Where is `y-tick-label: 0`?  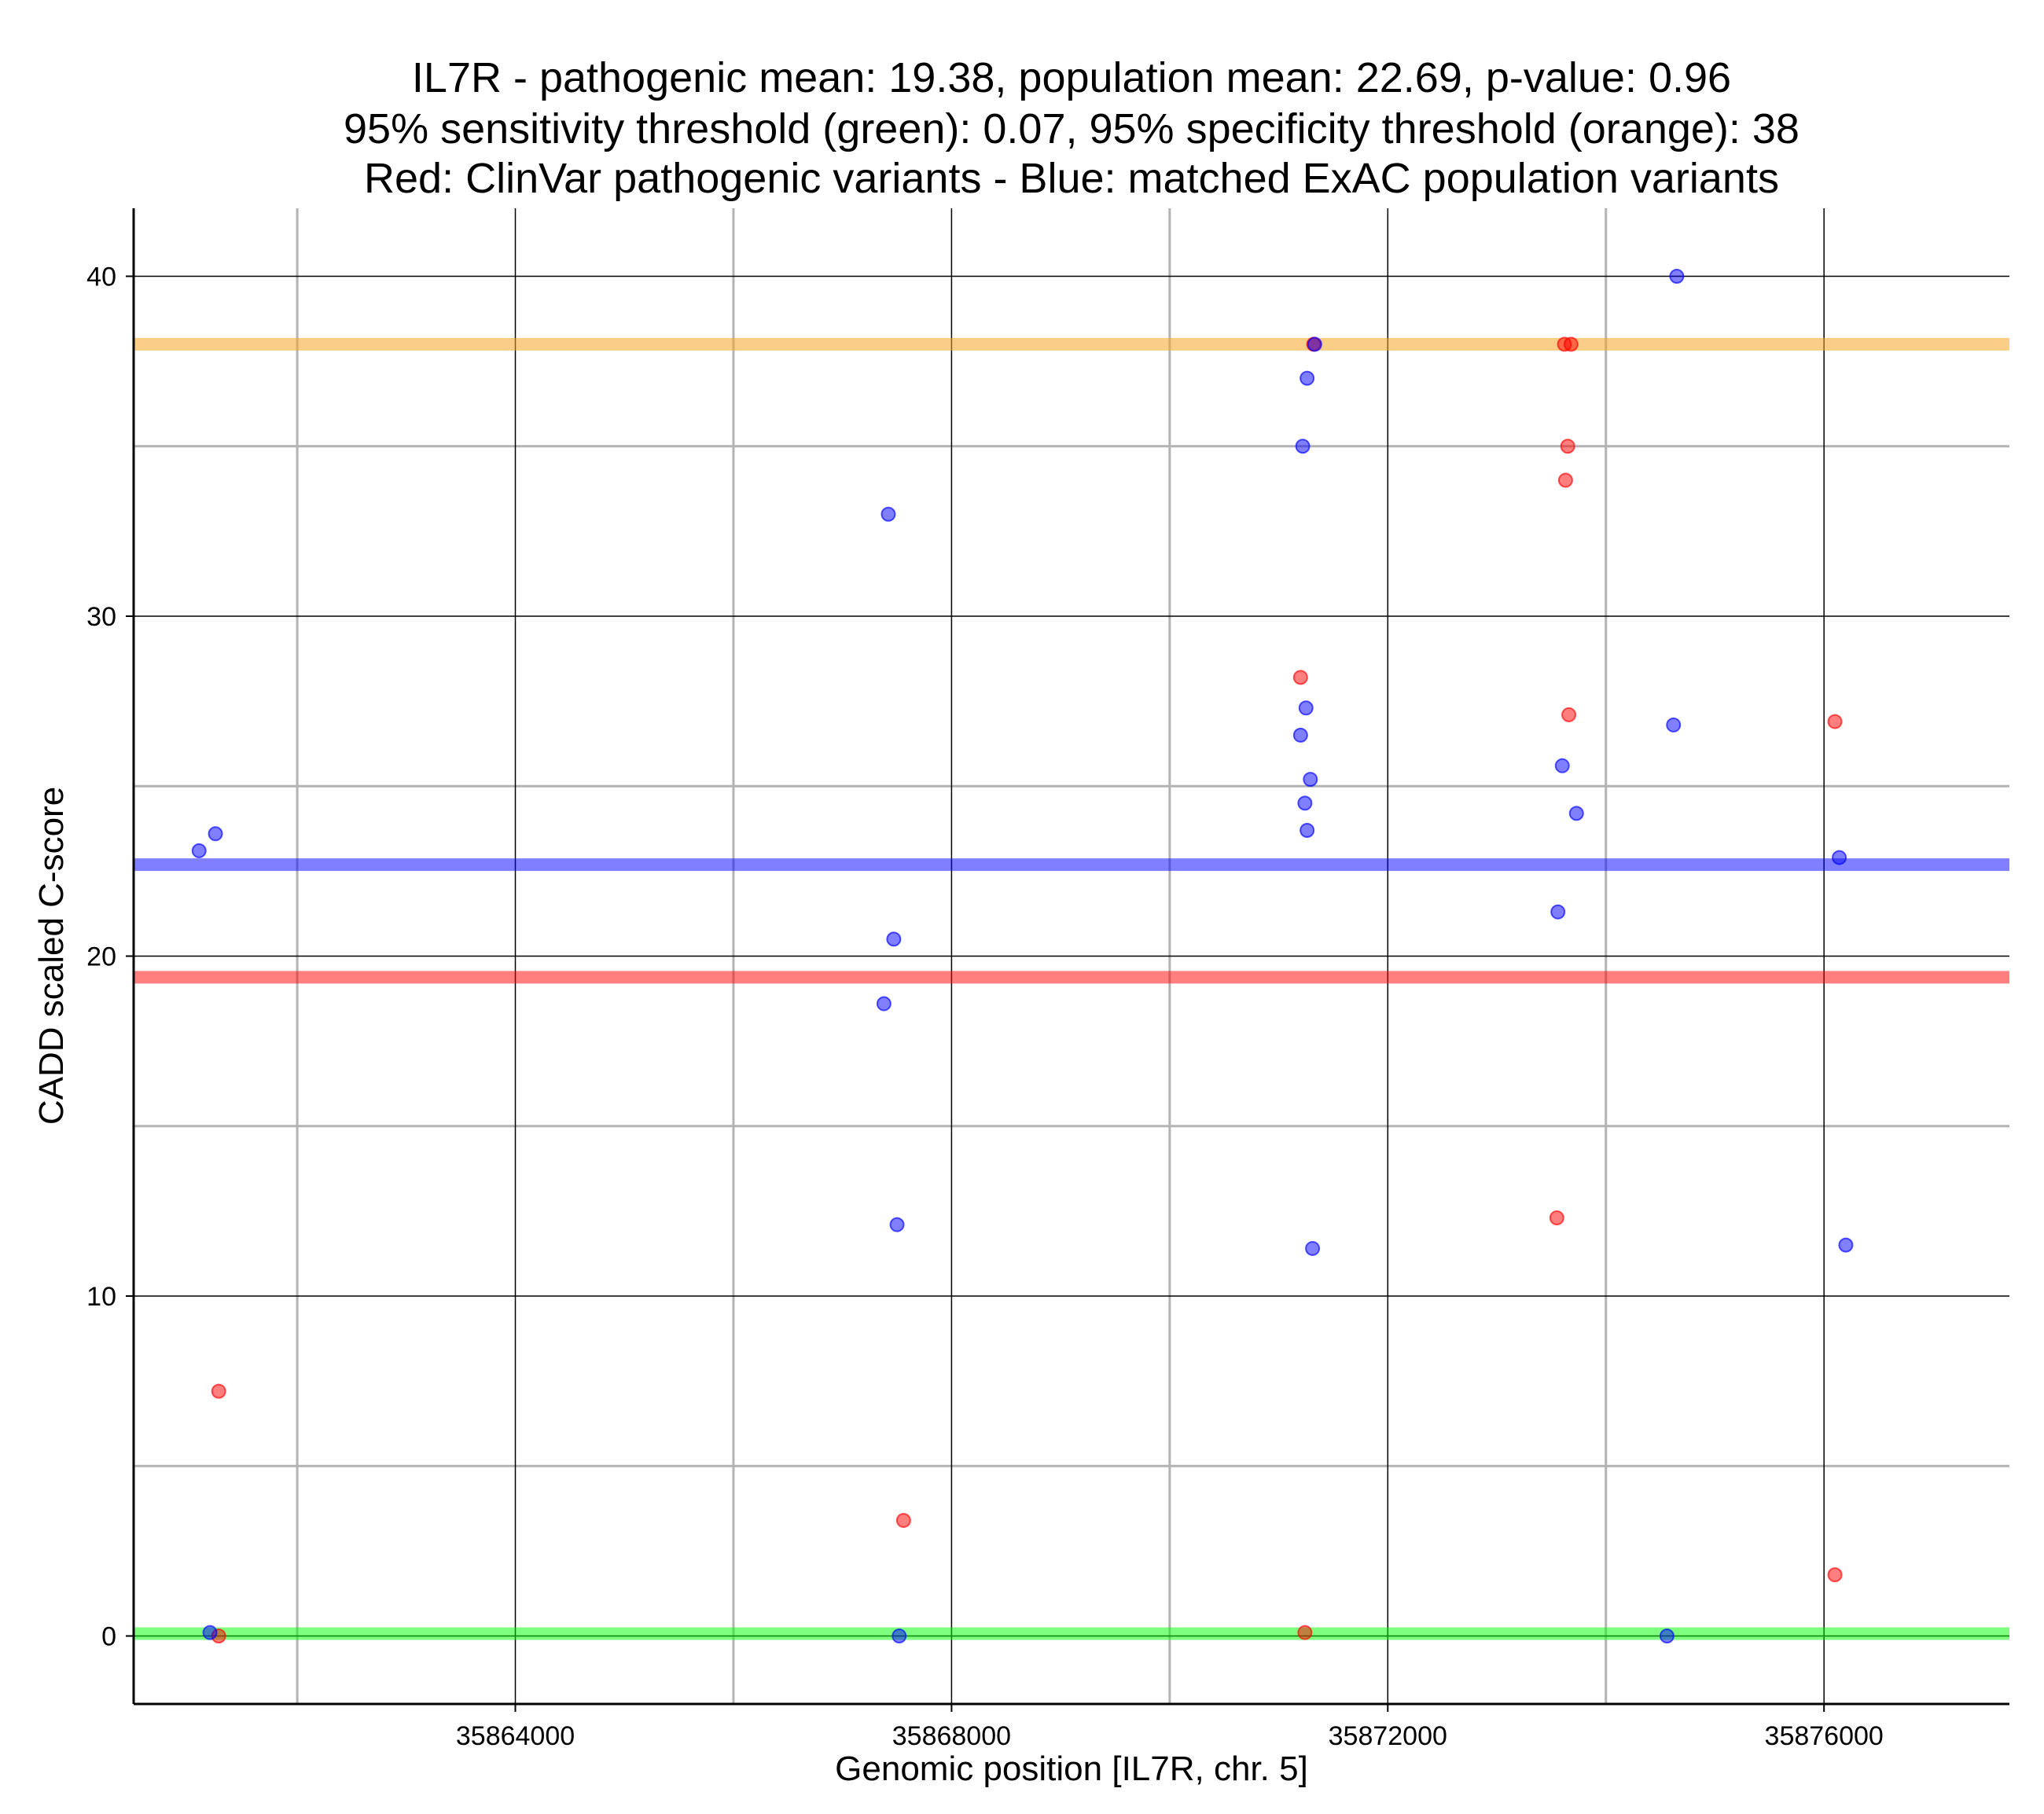 y-tick-label: 0 is located at coordinates (108, 1637).